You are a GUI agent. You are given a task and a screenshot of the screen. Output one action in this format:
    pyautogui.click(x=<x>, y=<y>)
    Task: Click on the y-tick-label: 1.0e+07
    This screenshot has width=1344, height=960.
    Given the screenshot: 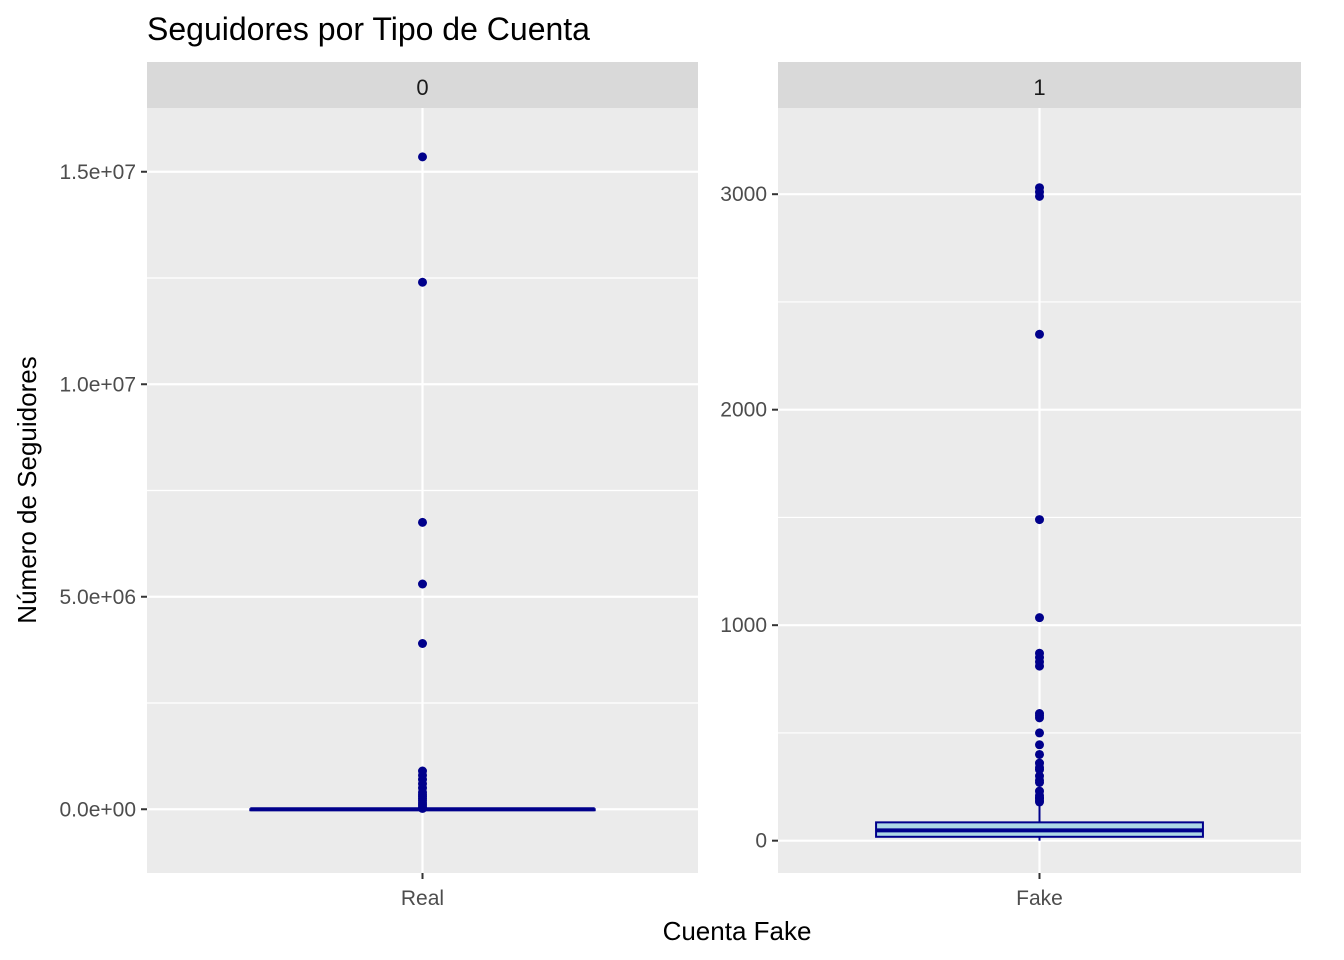 What is the action you would take?
    pyautogui.click(x=98, y=384)
    